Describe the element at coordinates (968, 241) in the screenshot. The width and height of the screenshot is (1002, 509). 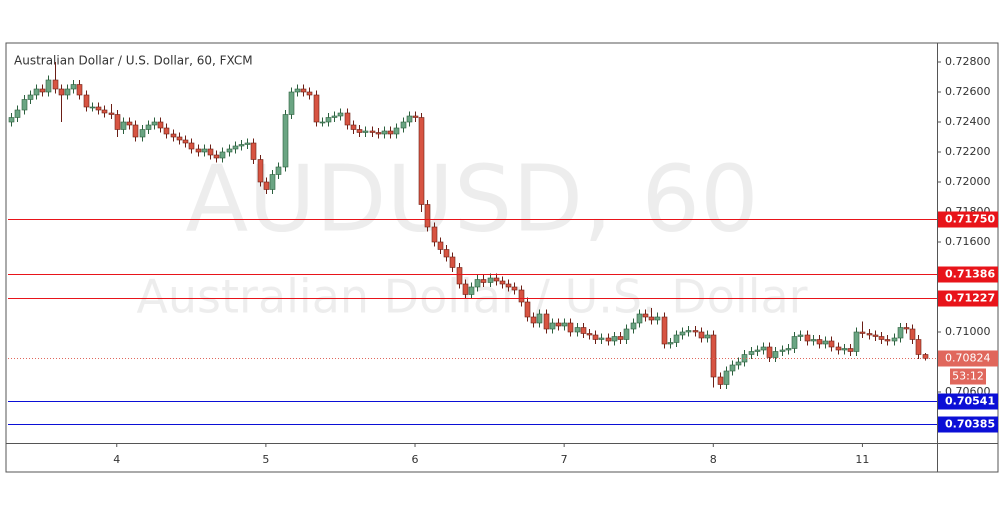
I see `y-tick-label: 0.71600` at that location.